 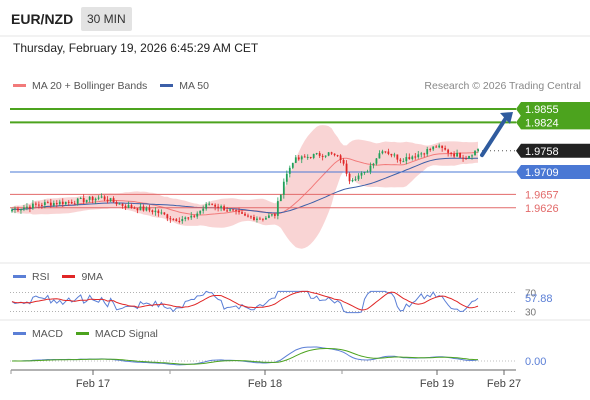 I want to click on legend-item-ma20: MA 20 + Bollinger Bands, so click(x=80, y=86).